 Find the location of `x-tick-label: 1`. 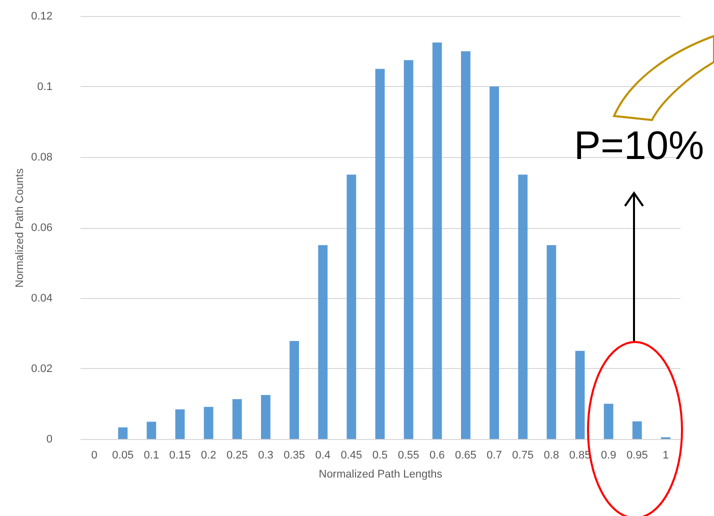

x-tick-label: 1 is located at coordinates (665, 456).